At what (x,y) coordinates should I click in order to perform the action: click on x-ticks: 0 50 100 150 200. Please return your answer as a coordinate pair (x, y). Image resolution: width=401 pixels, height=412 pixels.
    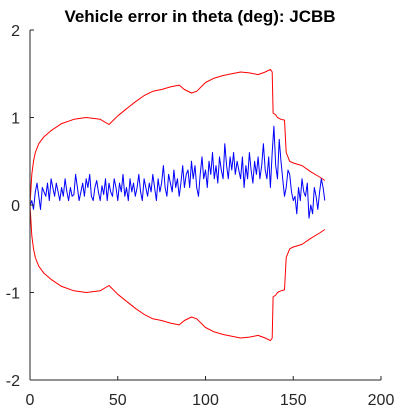
    Looking at the image, I should click on (210, 392).